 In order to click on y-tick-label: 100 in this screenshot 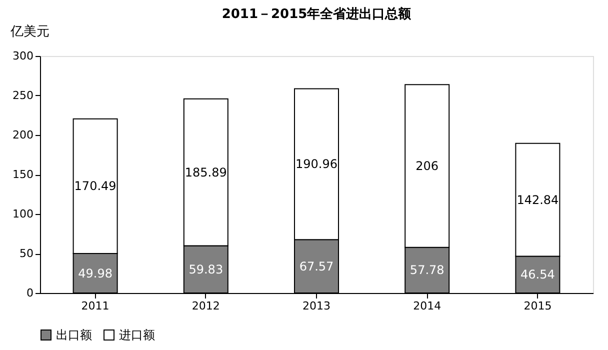, I will do `click(23, 214)`.